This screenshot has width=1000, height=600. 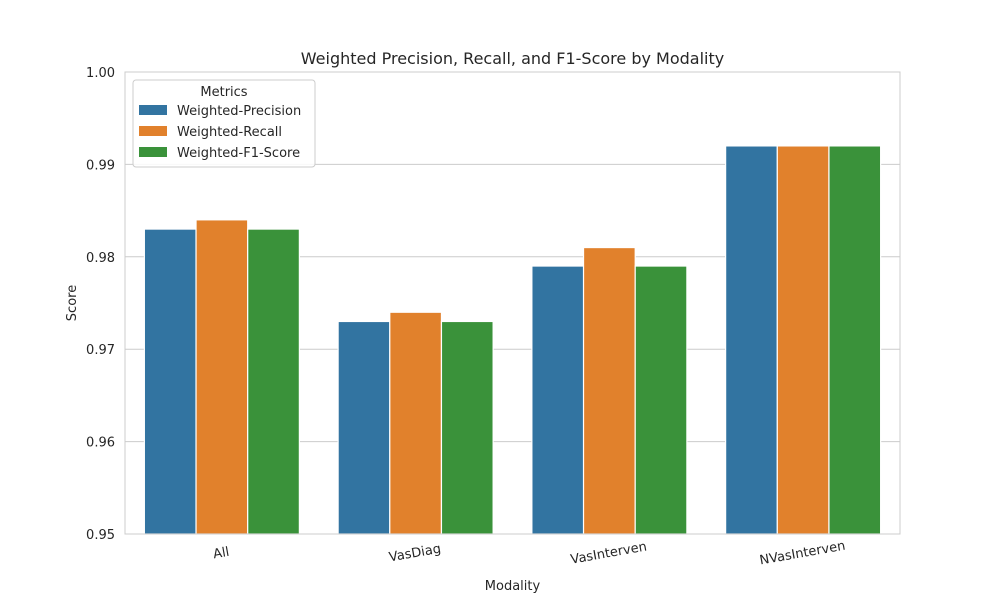 What do you see at coordinates (100, 535) in the screenshot?
I see `y-tick-label: 0.95` at bounding box center [100, 535].